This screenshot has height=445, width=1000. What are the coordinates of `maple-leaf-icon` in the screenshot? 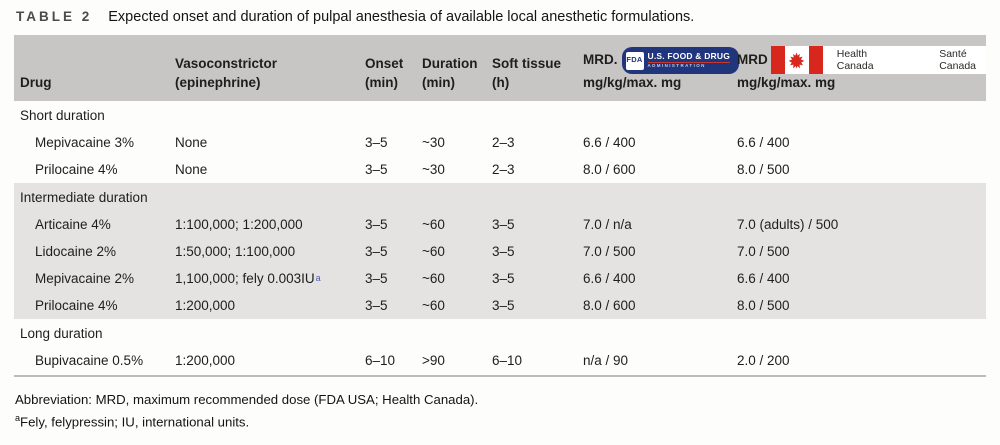 It's located at (796, 60).